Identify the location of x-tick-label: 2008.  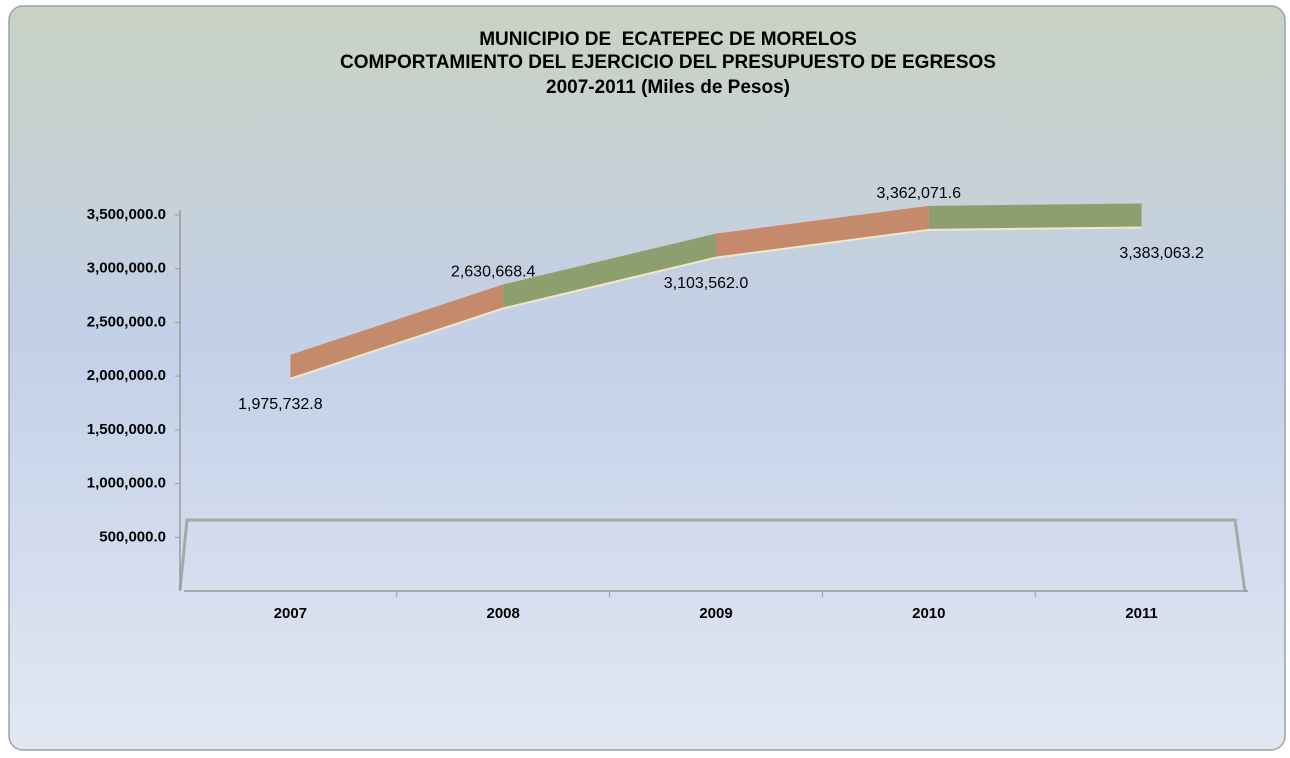
(503, 613).